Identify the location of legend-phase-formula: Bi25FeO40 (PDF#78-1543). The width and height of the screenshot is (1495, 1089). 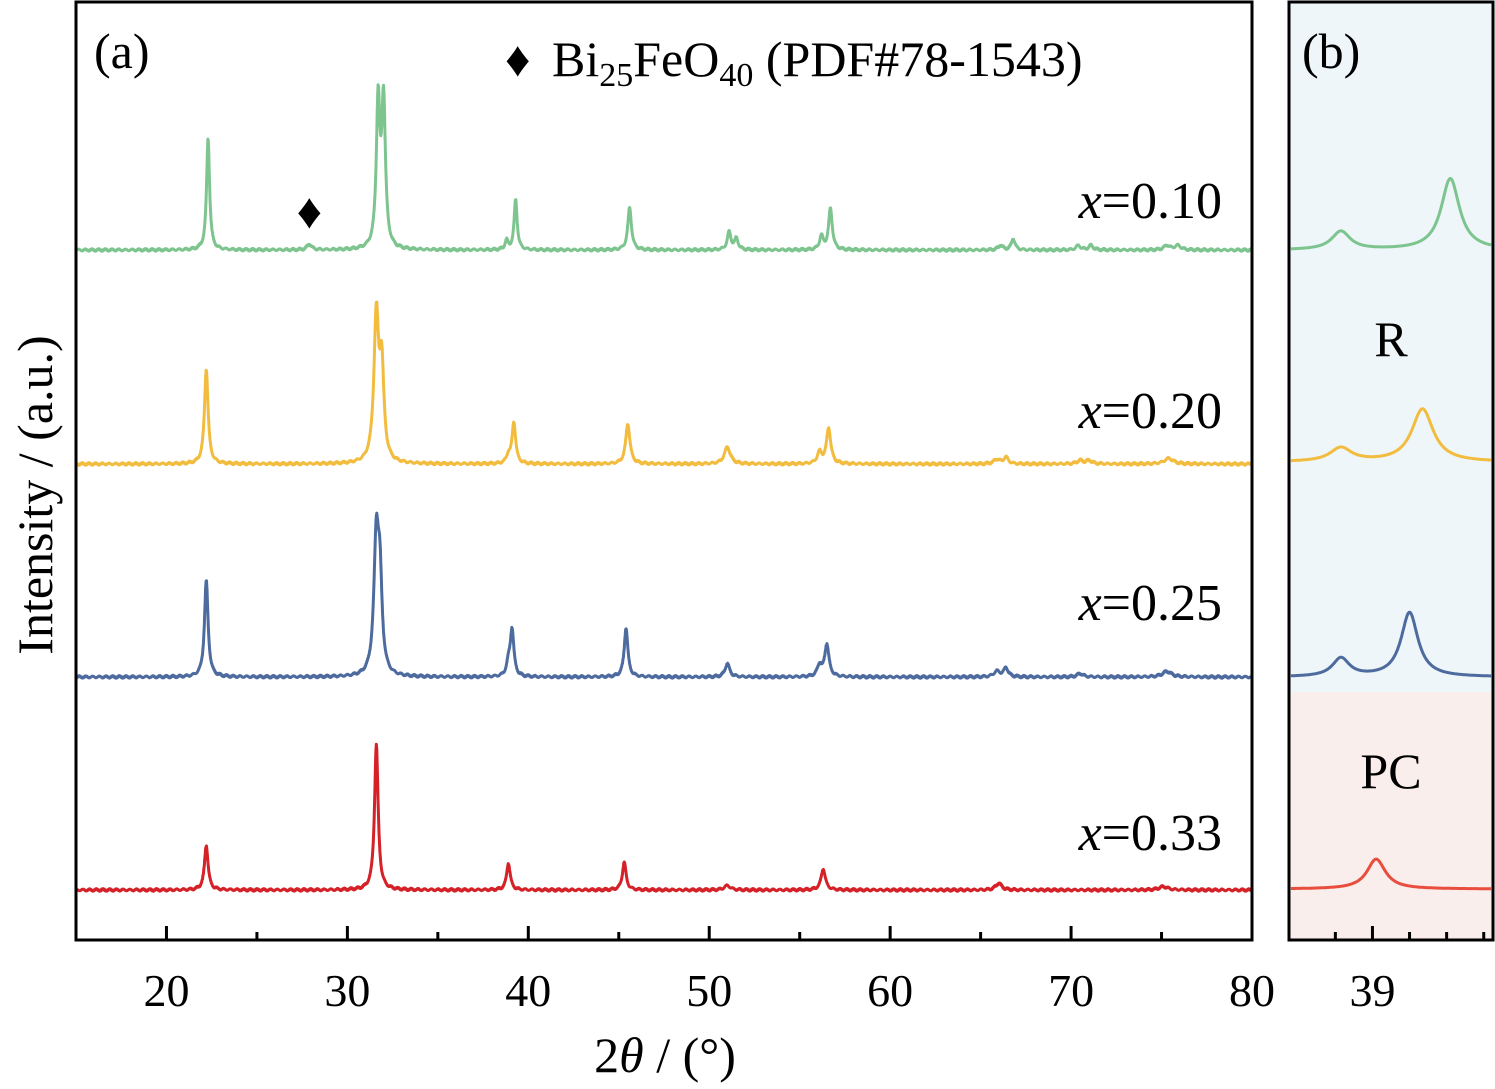
(817, 62).